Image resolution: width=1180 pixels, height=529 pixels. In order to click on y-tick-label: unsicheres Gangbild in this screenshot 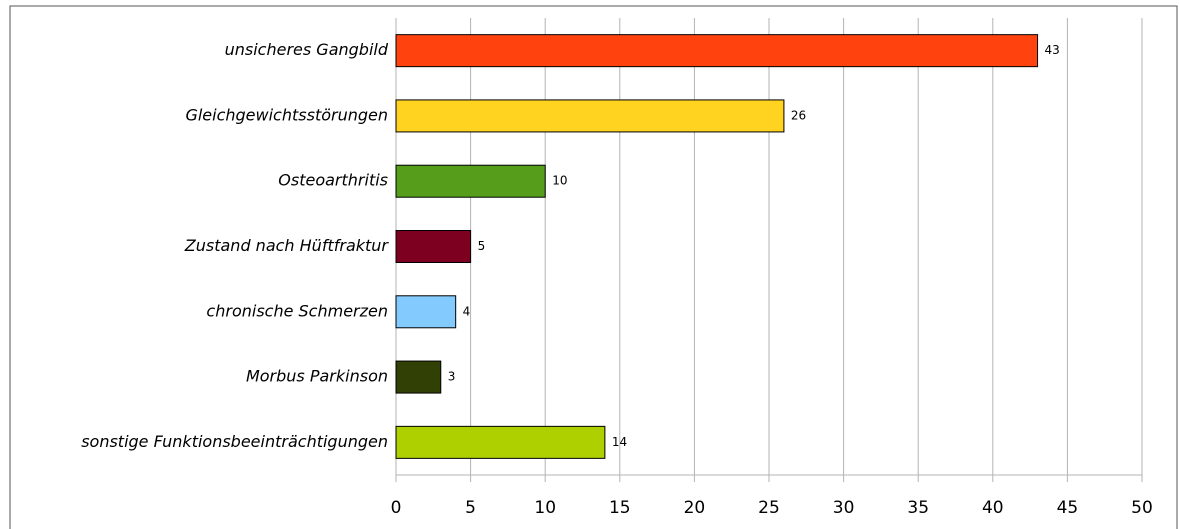, I will do `click(307, 49)`.